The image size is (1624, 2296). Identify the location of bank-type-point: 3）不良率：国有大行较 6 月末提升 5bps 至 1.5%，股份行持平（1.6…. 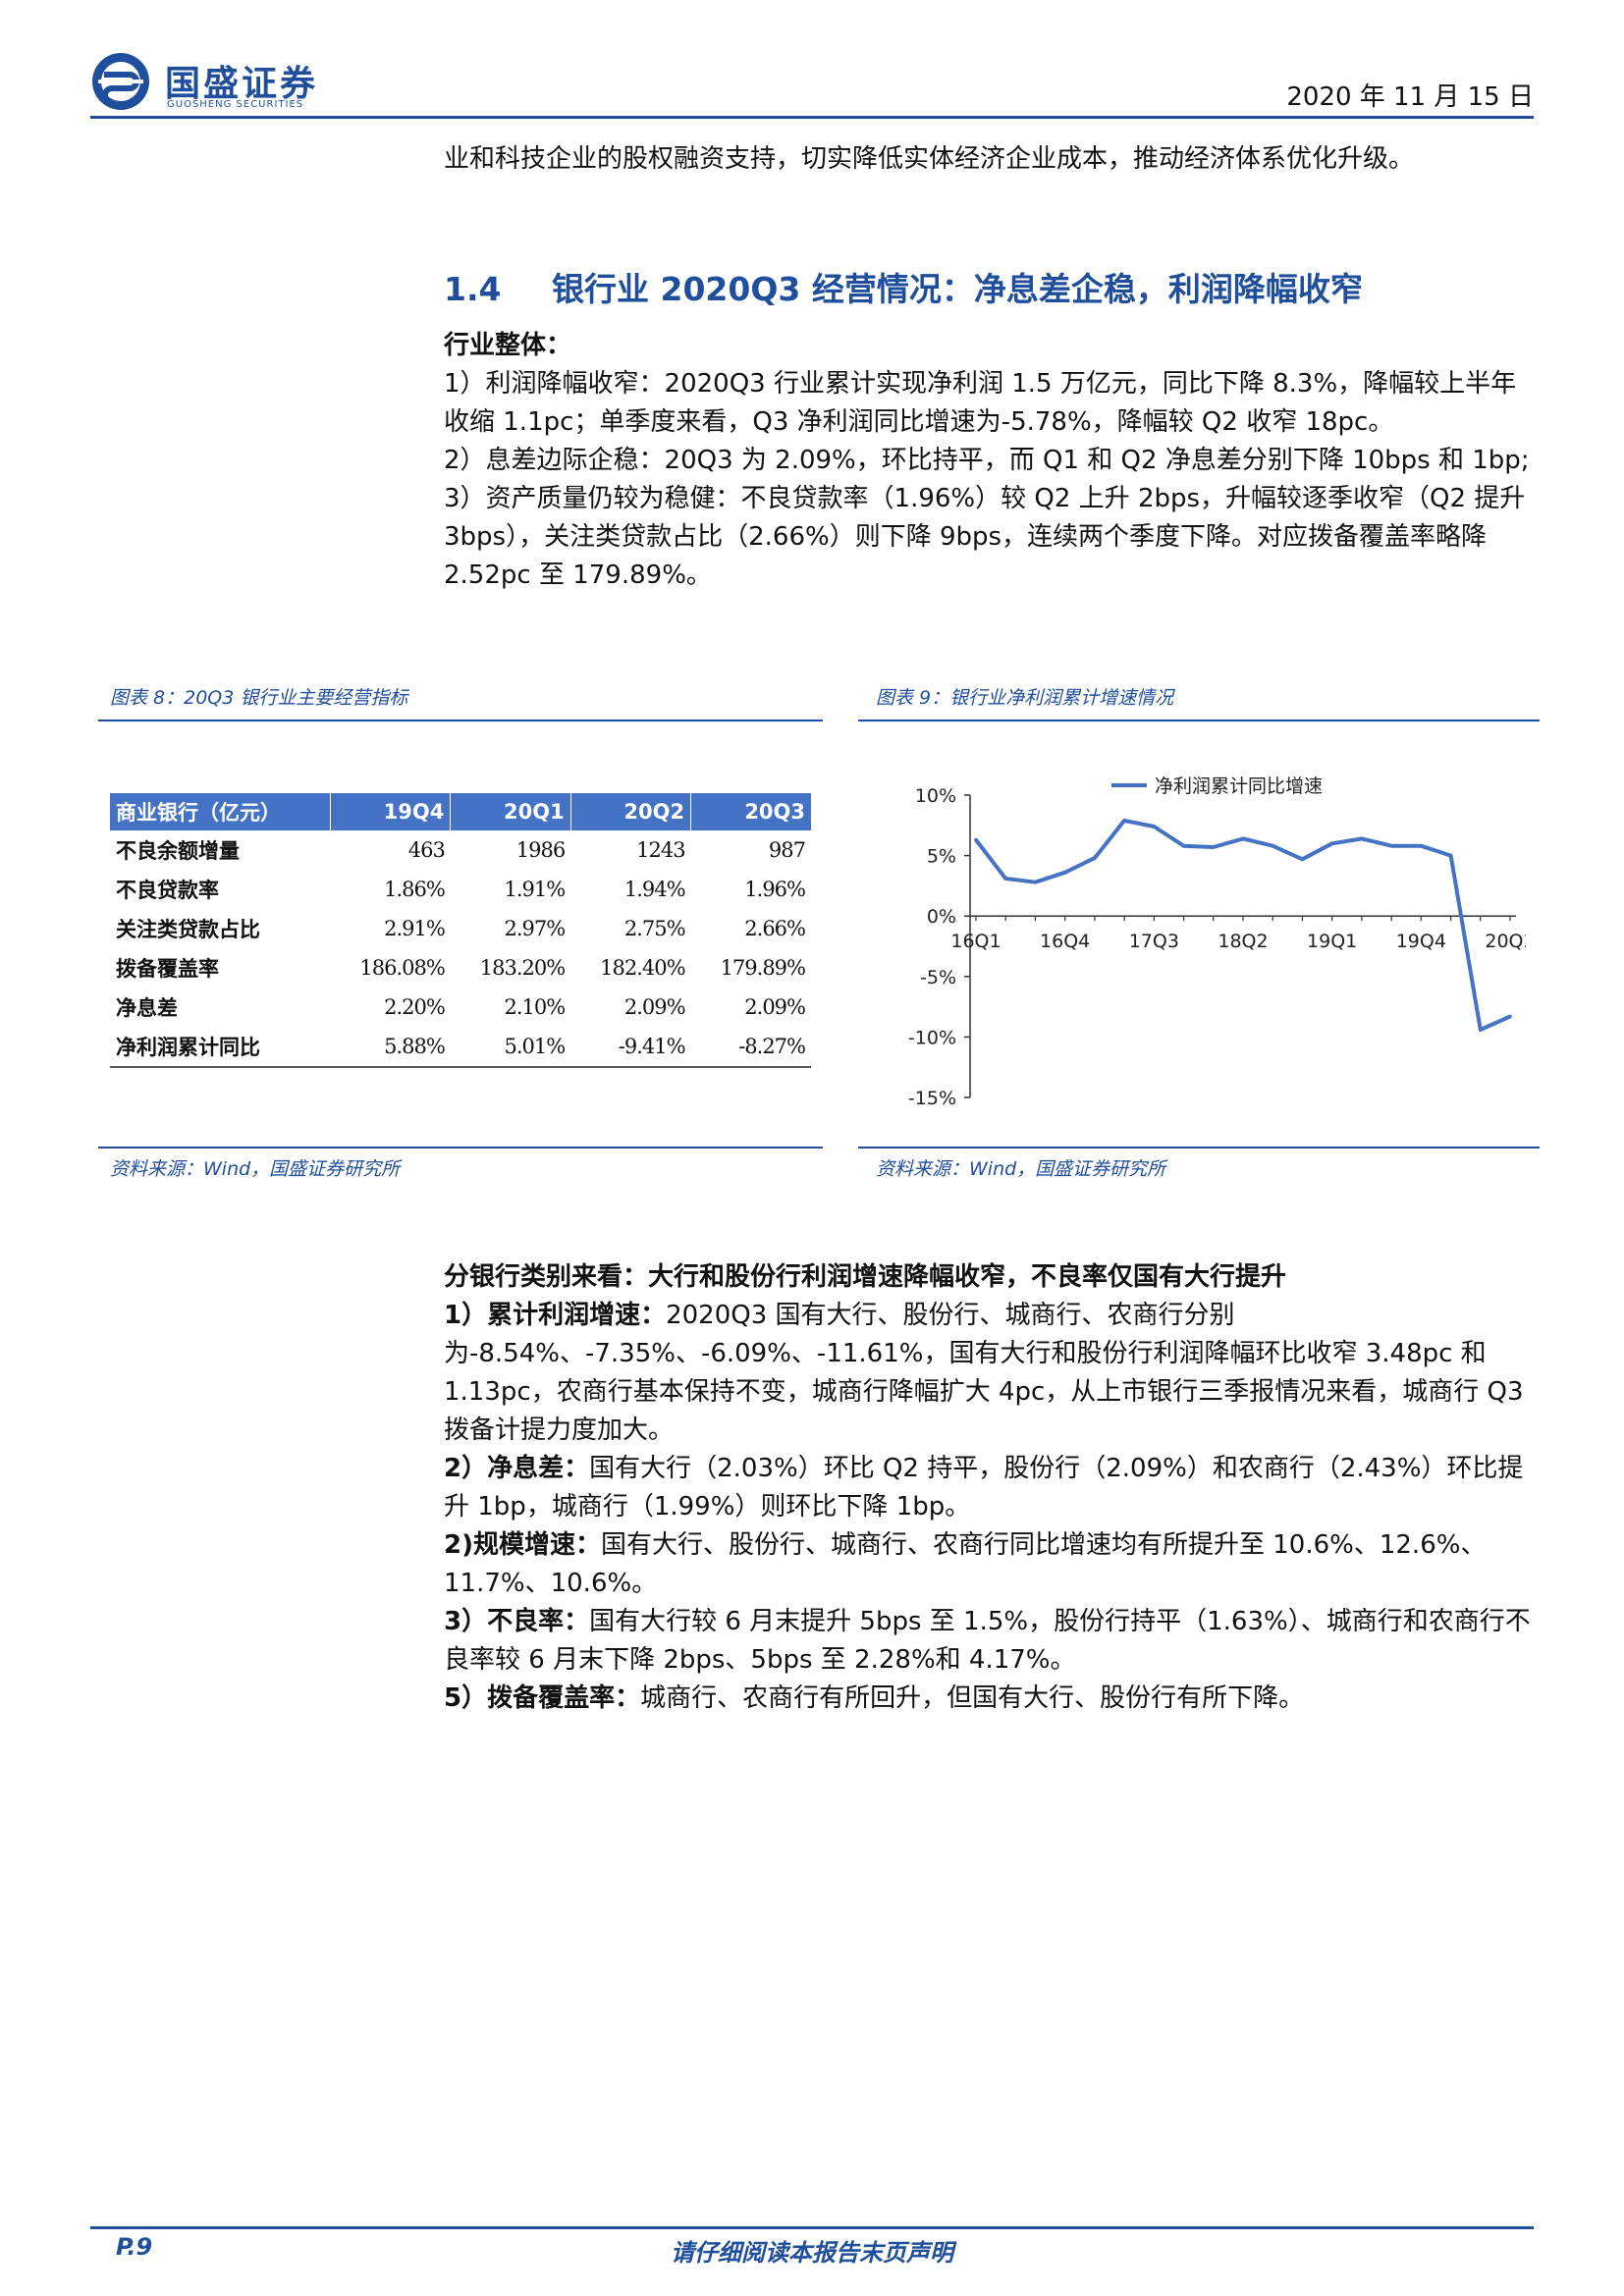
(990, 1641).